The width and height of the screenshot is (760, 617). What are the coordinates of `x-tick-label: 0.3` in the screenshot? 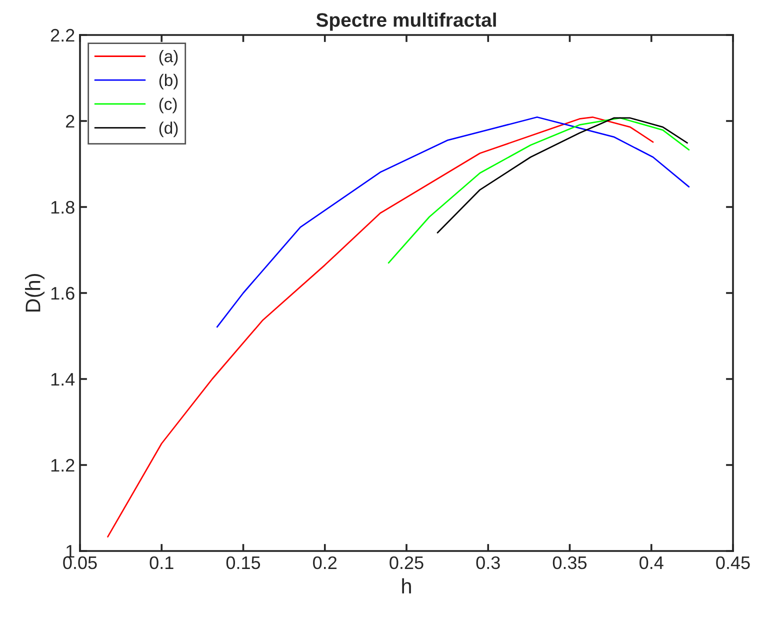 It's located at (488, 563).